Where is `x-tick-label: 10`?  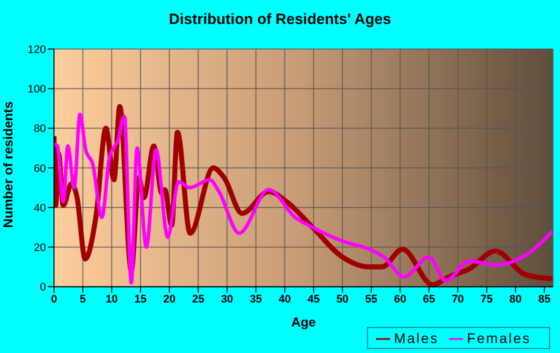 x-tick-label: 10 is located at coordinates (112, 300).